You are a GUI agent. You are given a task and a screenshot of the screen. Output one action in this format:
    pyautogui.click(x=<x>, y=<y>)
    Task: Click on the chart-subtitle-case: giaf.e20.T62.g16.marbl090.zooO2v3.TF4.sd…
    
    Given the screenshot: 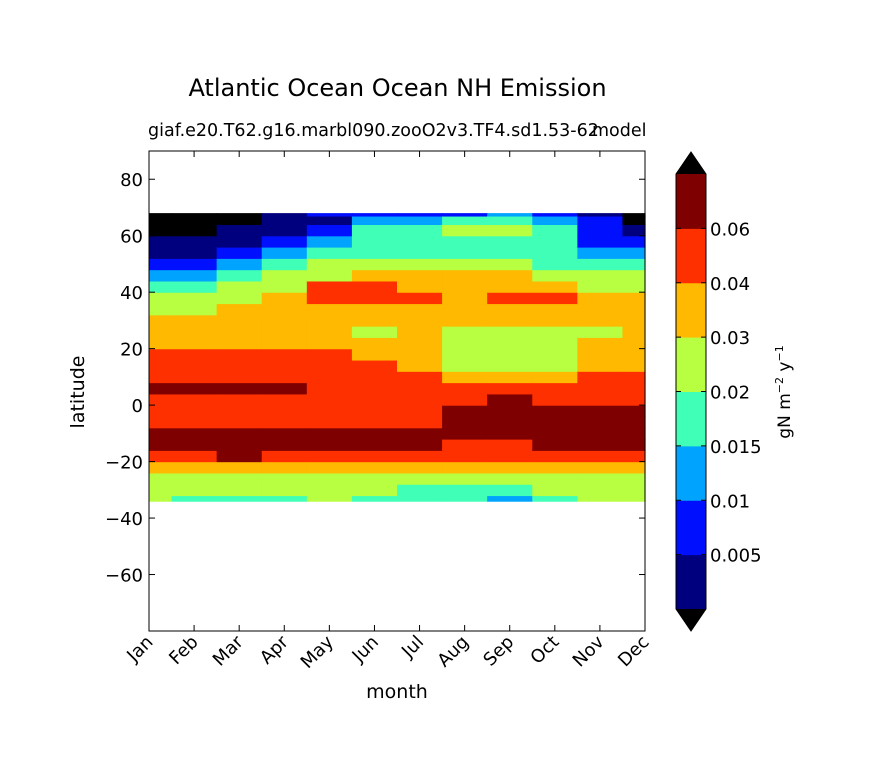 What is the action you would take?
    pyautogui.click(x=373, y=131)
    